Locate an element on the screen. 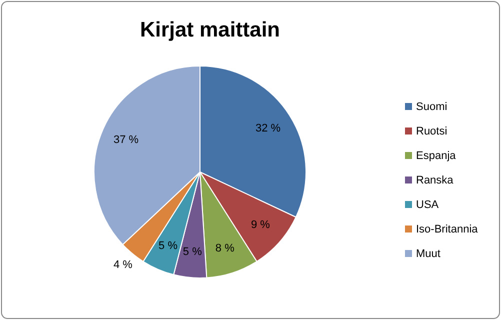  legend-label: Ruotsi is located at coordinates (432, 131).